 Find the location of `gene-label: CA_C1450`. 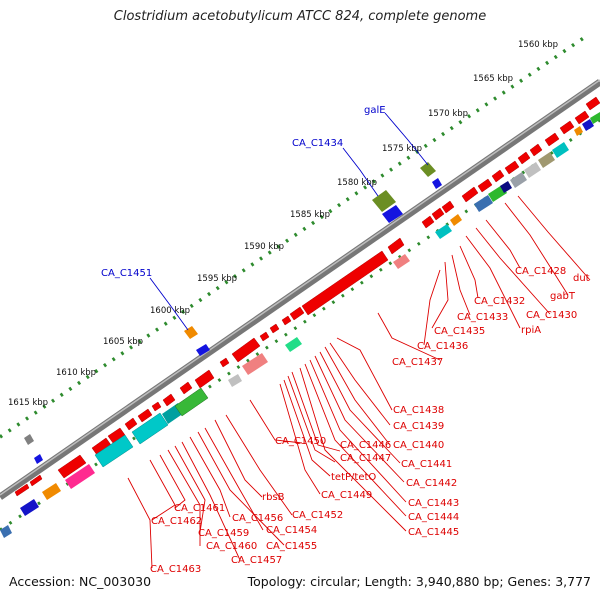

gene-label: CA_C1450 is located at coordinates (300, 441).